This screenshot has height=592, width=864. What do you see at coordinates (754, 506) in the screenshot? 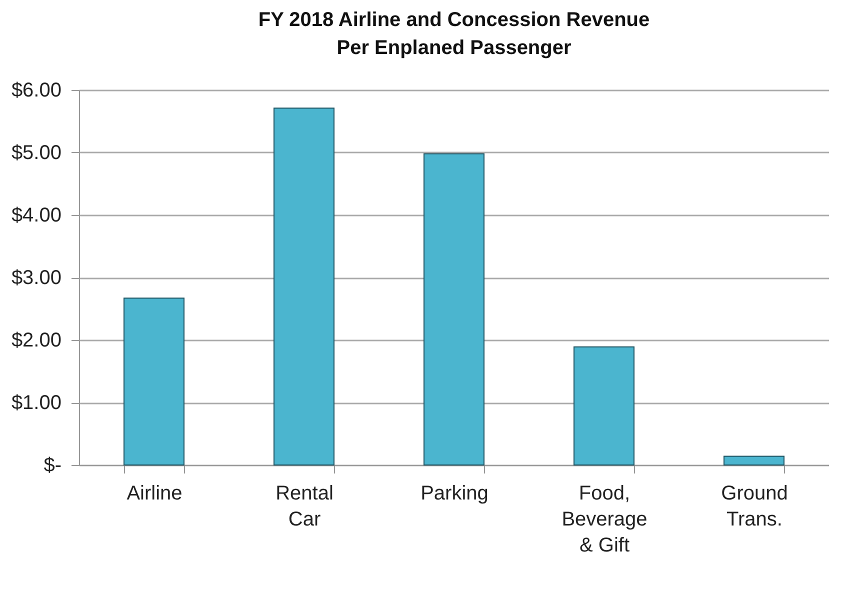
I see `x-tick-label: Ground Trans.` at bounding box center [754, 506].